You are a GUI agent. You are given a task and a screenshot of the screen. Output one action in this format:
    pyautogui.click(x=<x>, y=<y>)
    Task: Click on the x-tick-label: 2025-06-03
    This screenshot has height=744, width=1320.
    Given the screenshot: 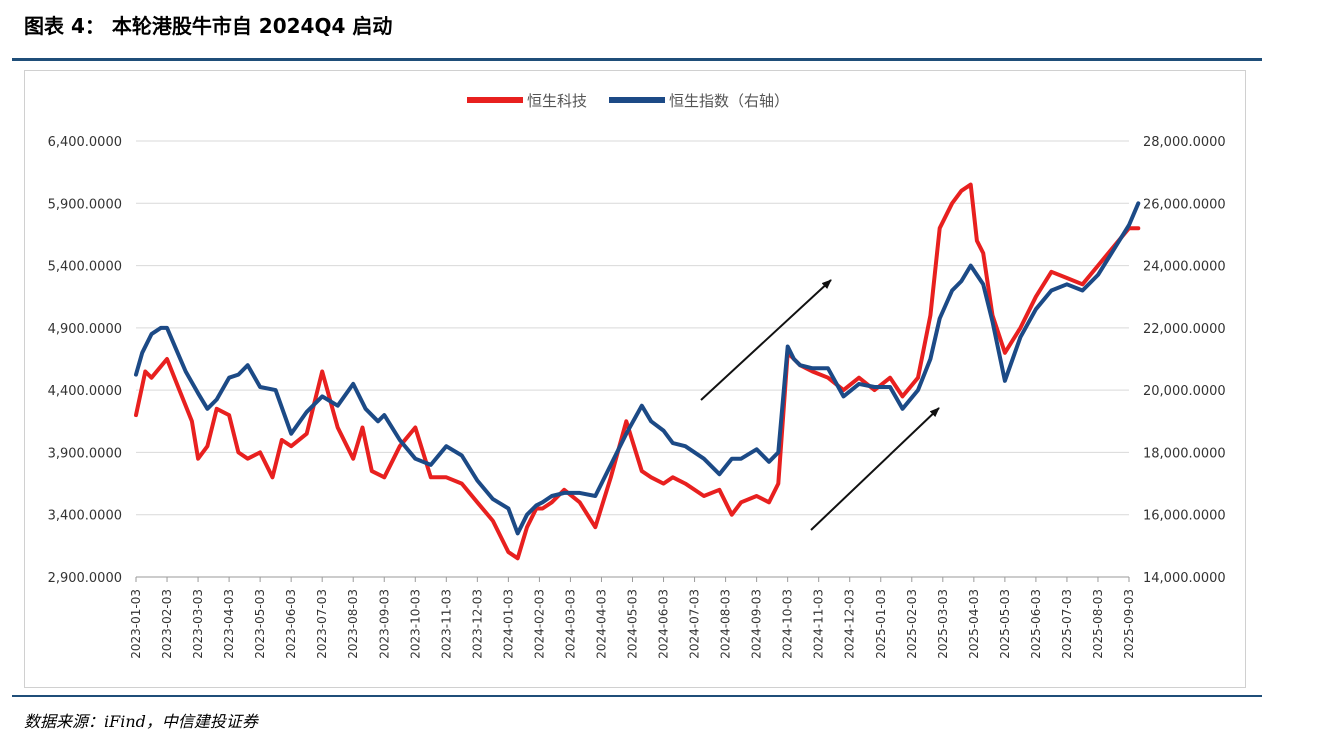 What is the action you would take?
    pyautogui.click(x=1036, y=624)
    